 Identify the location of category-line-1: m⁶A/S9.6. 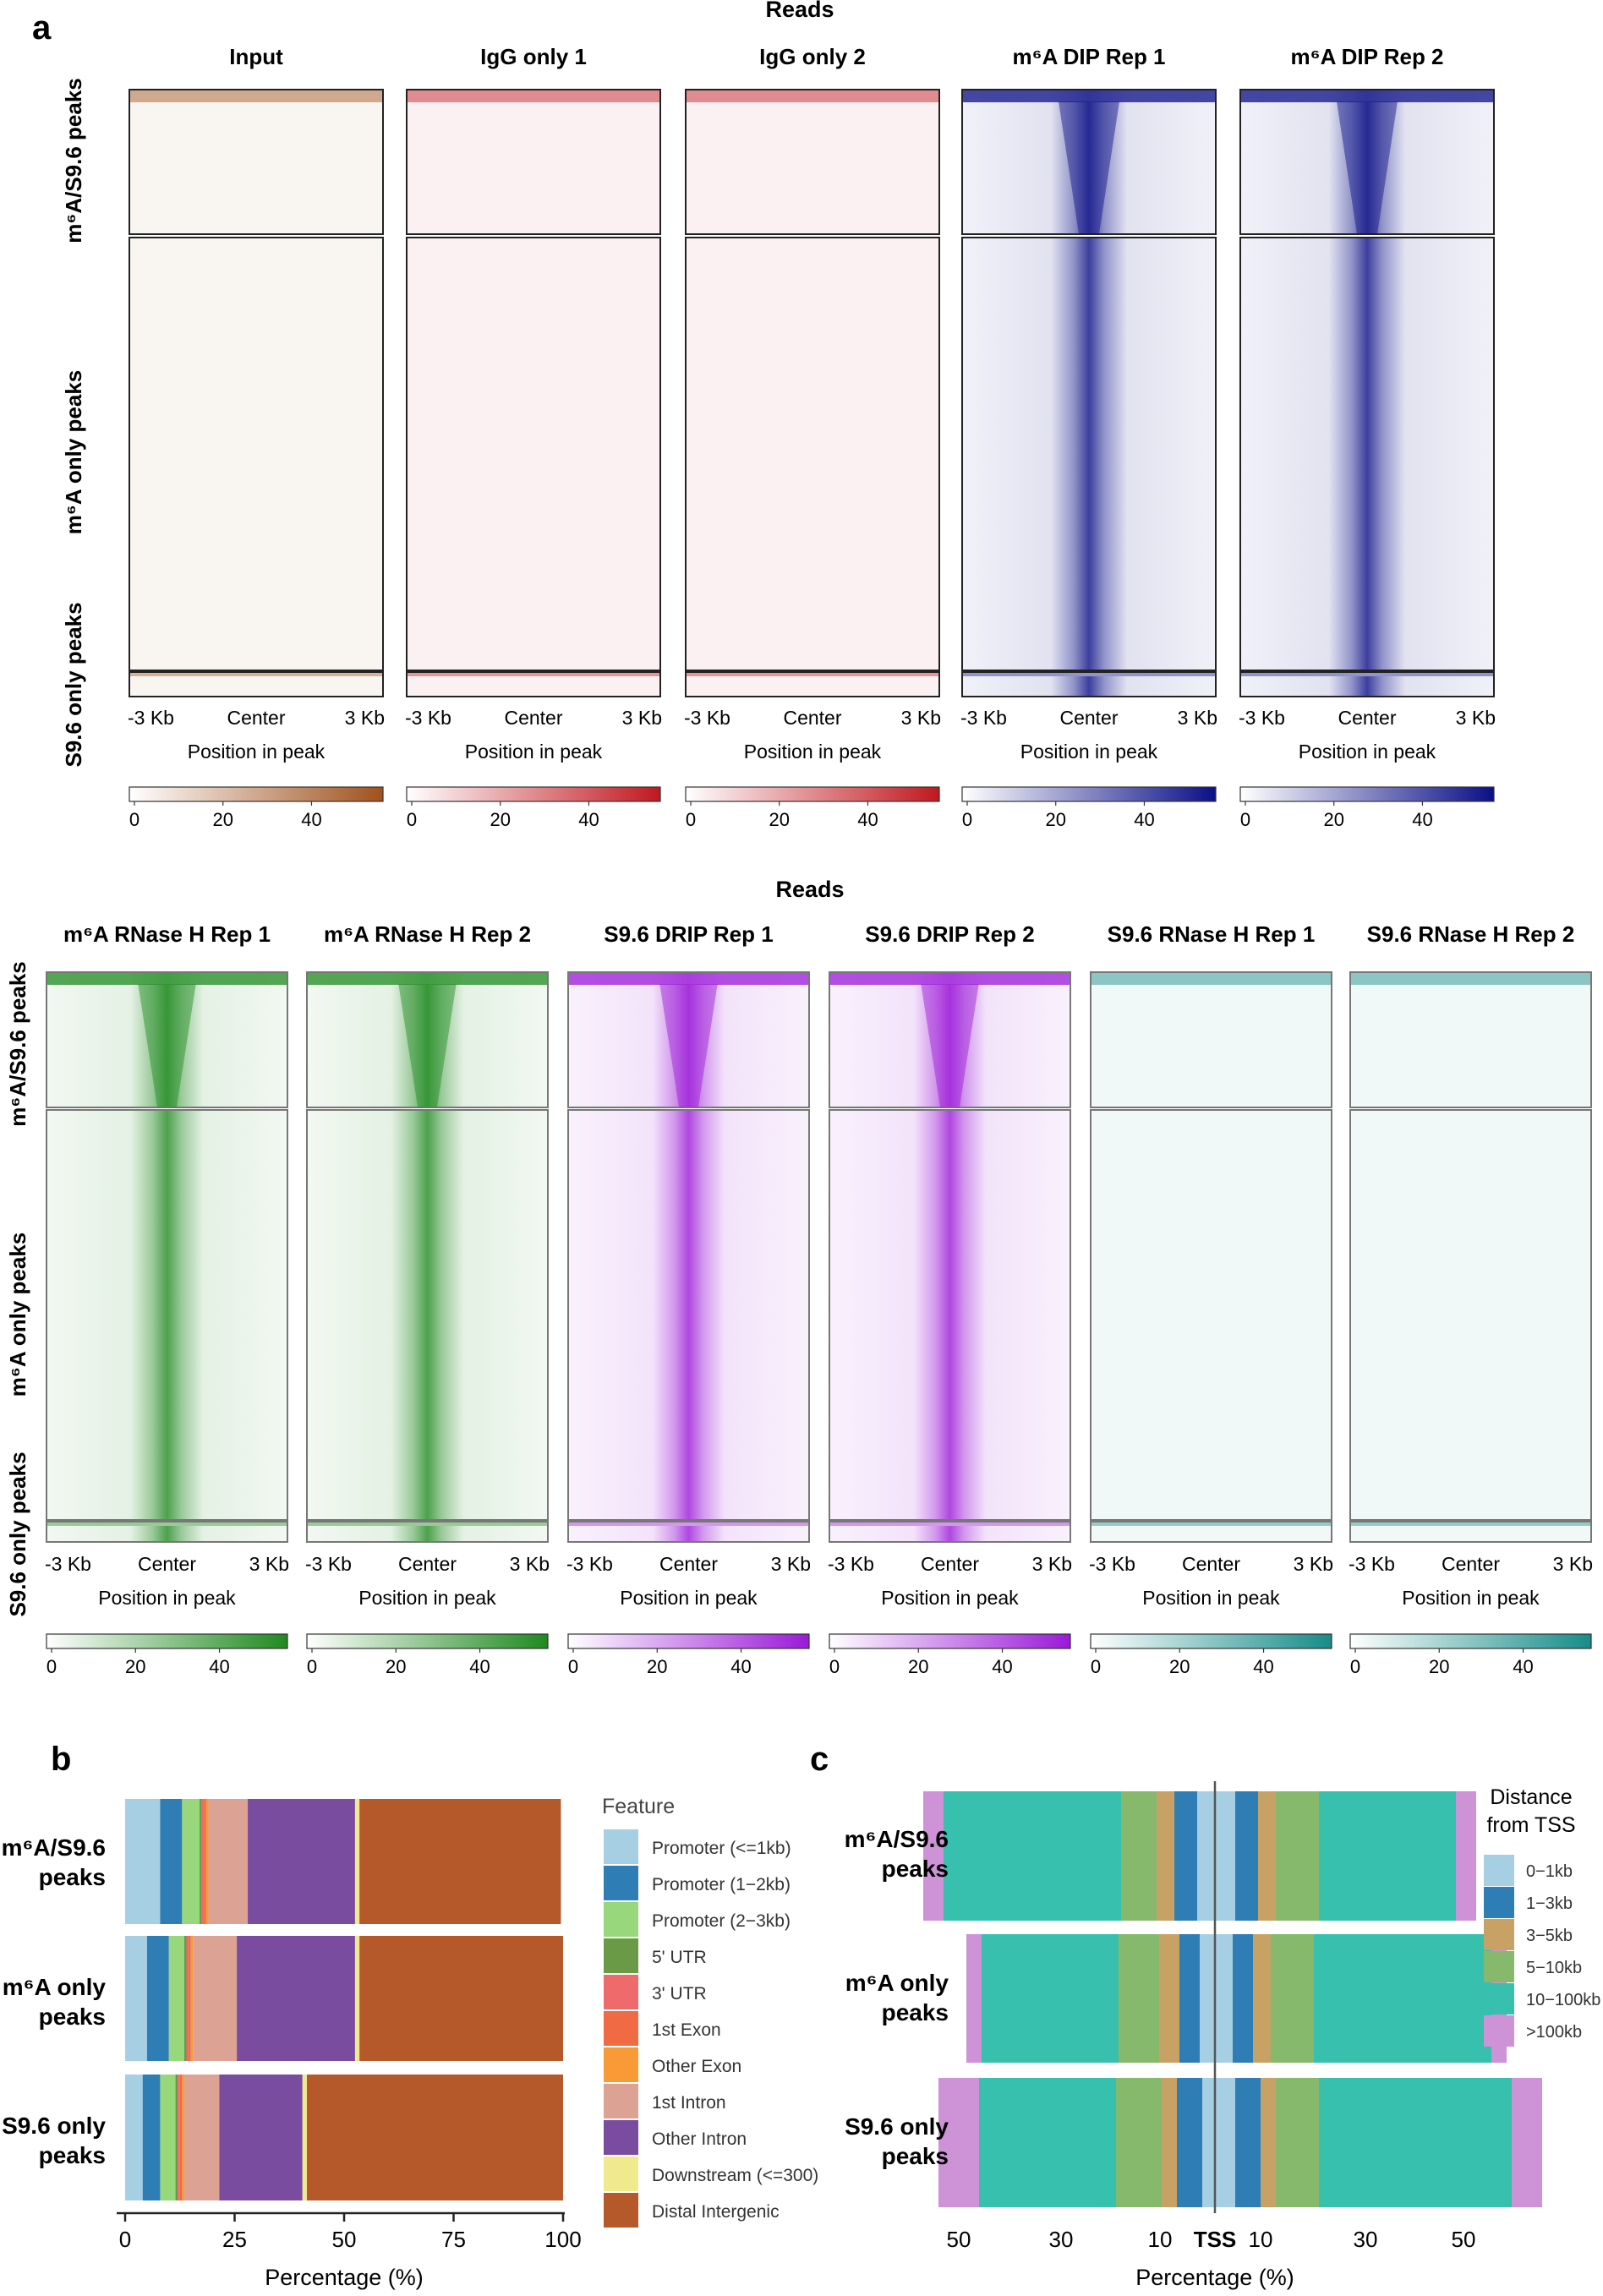
(54, 1847).